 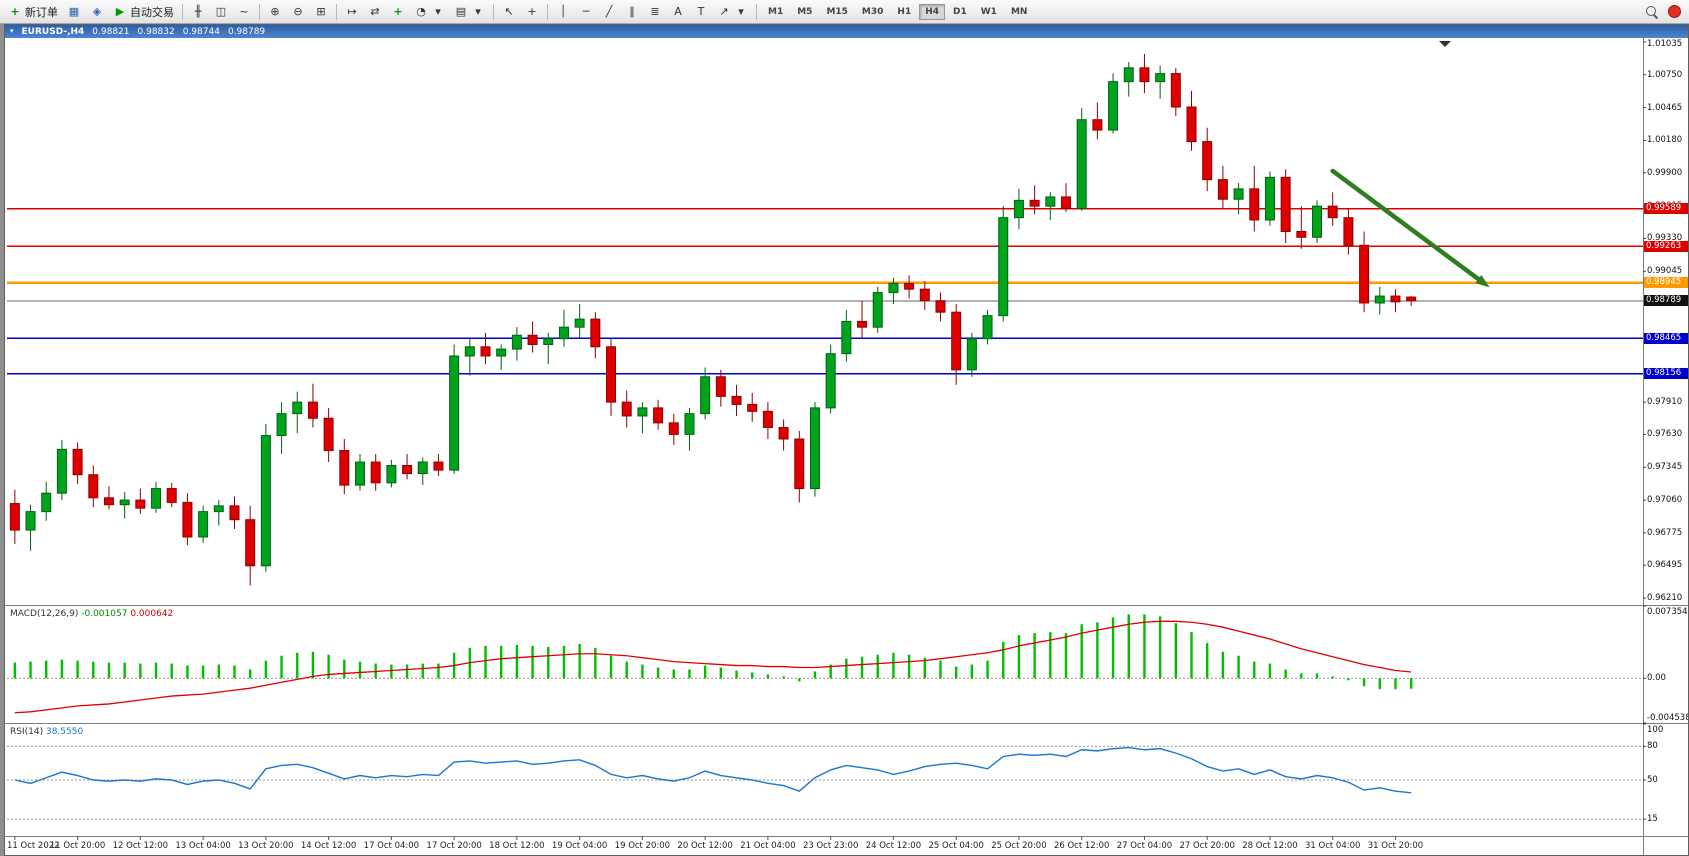 I want to click on tile-windows-button: ⊞, so click(x=321, y=12).